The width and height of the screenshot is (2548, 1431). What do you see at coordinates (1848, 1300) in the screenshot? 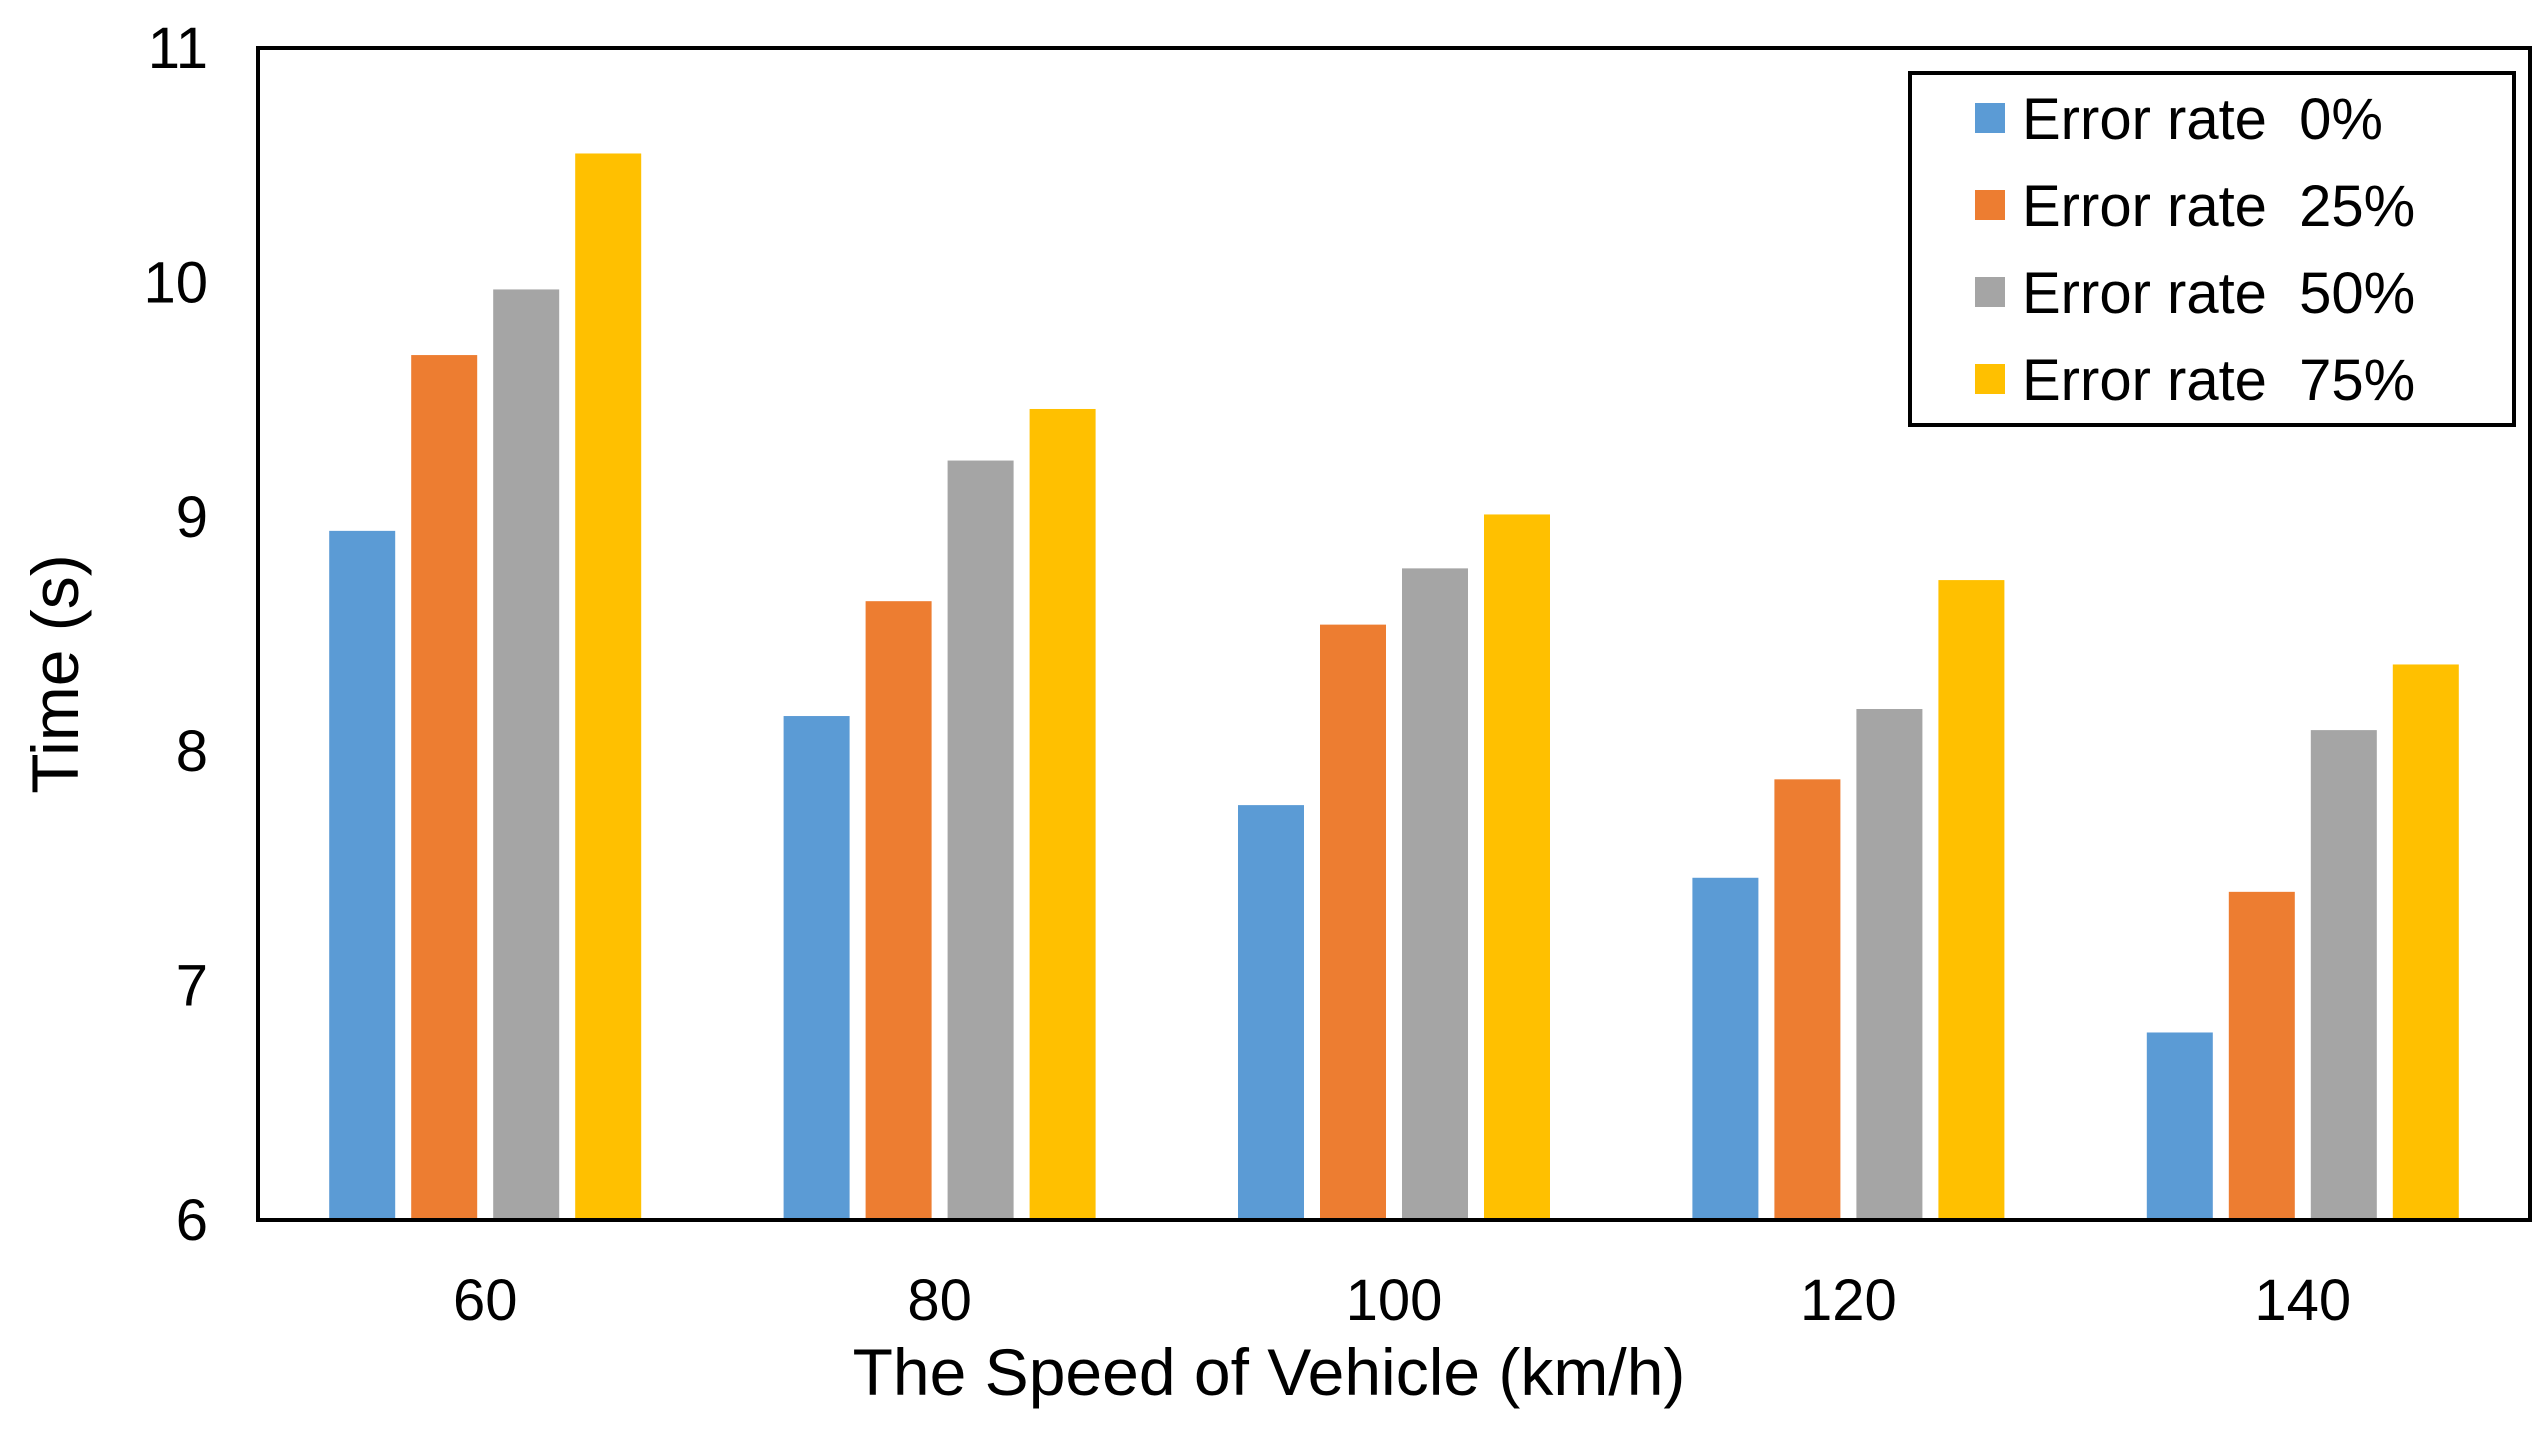
I see `x-tick-label: 120` at bounding box center [1848, 1300].